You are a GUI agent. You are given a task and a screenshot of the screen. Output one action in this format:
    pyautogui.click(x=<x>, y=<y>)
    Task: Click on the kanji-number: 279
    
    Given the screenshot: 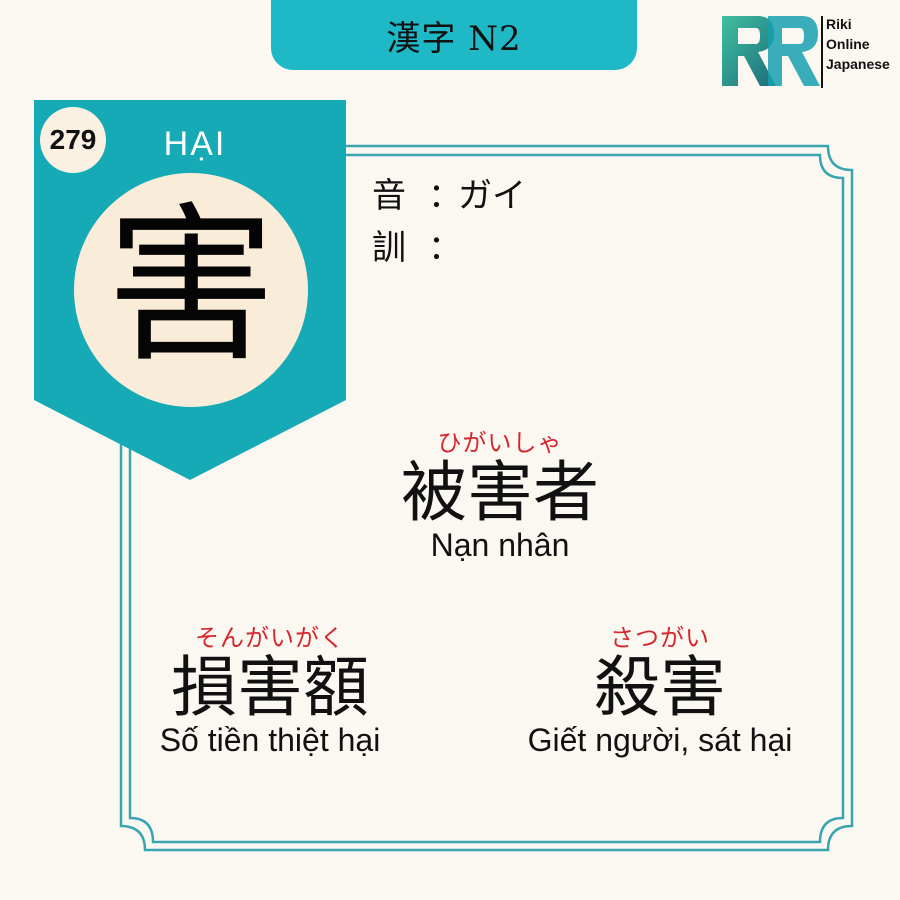 What is the action you would take?
    pyautogui.click(x=73, y=139)
    